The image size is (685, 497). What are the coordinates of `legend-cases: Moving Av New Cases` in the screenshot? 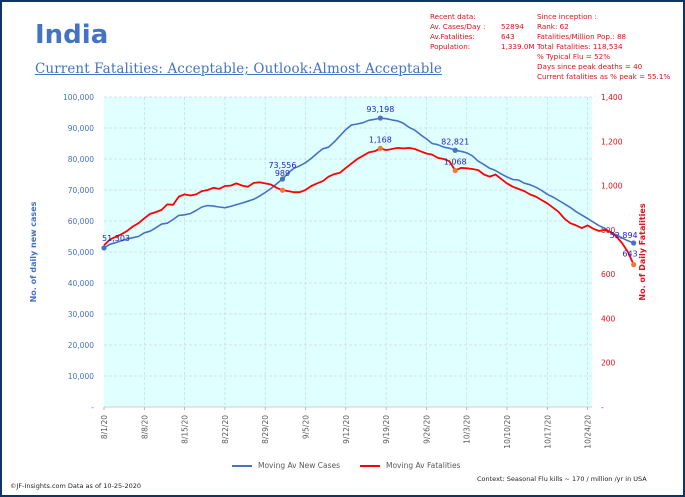 It's located at (286, 465).